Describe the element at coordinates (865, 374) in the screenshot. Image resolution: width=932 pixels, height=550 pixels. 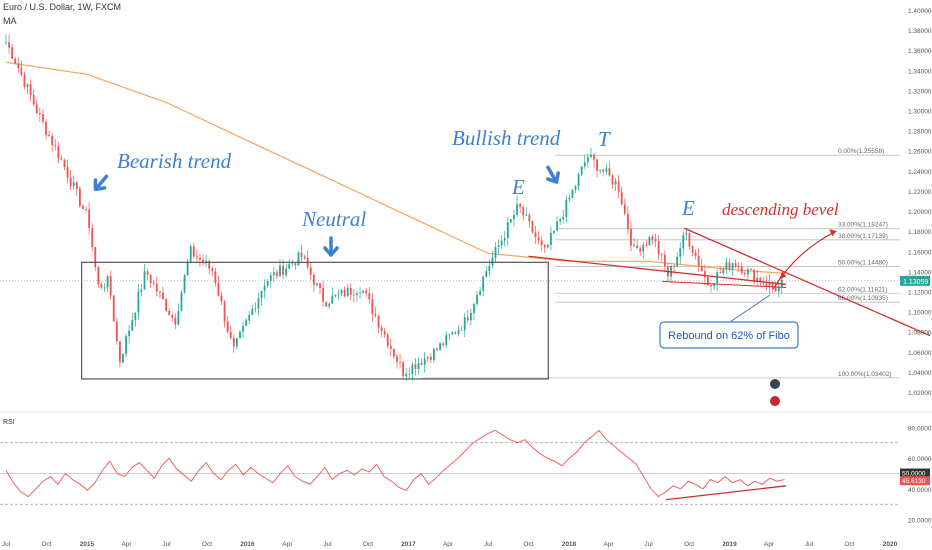
I see `fib-level-label: 100.00%(1.03402)` at that location.